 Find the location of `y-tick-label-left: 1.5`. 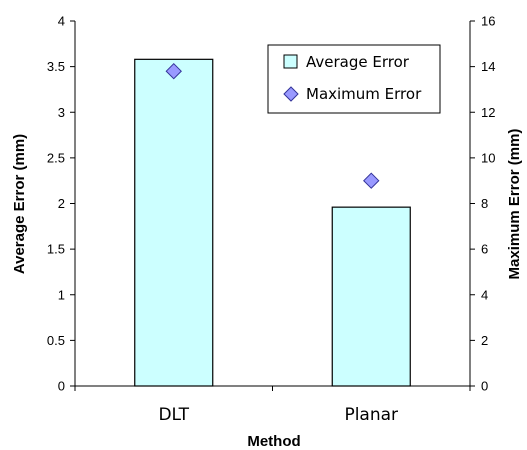

y-tick-label-left: 1.5 is located at coordinates (56, 249).